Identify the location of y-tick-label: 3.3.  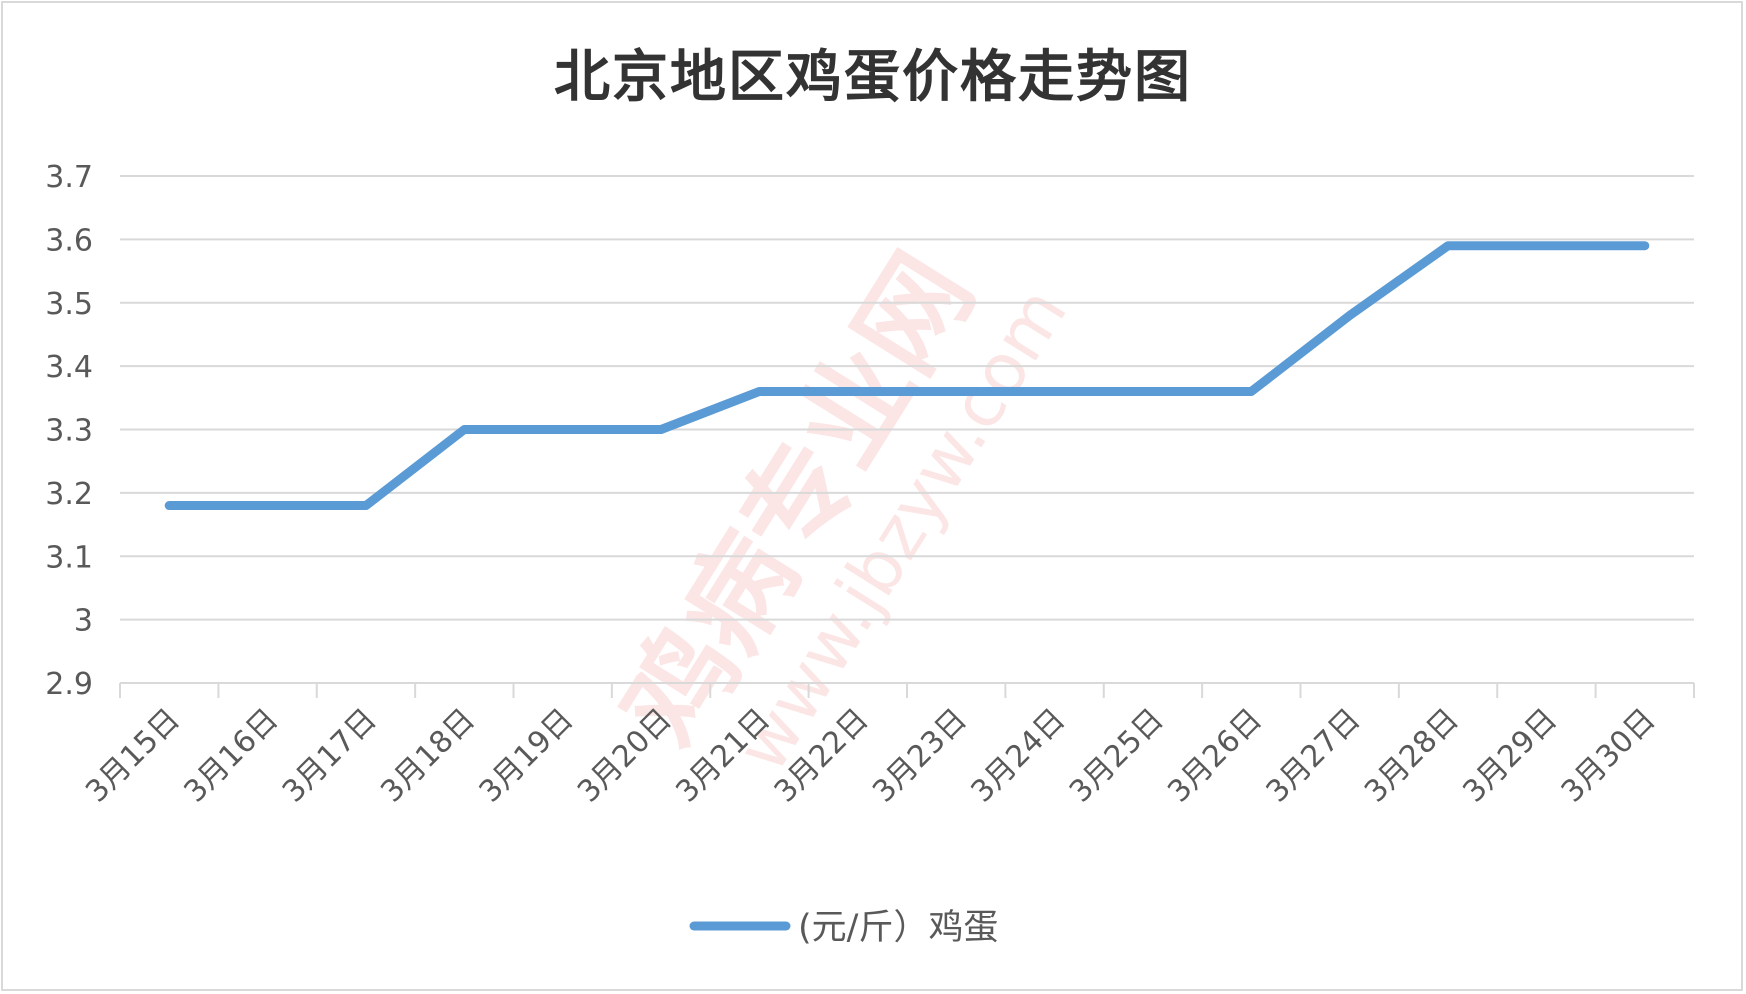
(69, 431).